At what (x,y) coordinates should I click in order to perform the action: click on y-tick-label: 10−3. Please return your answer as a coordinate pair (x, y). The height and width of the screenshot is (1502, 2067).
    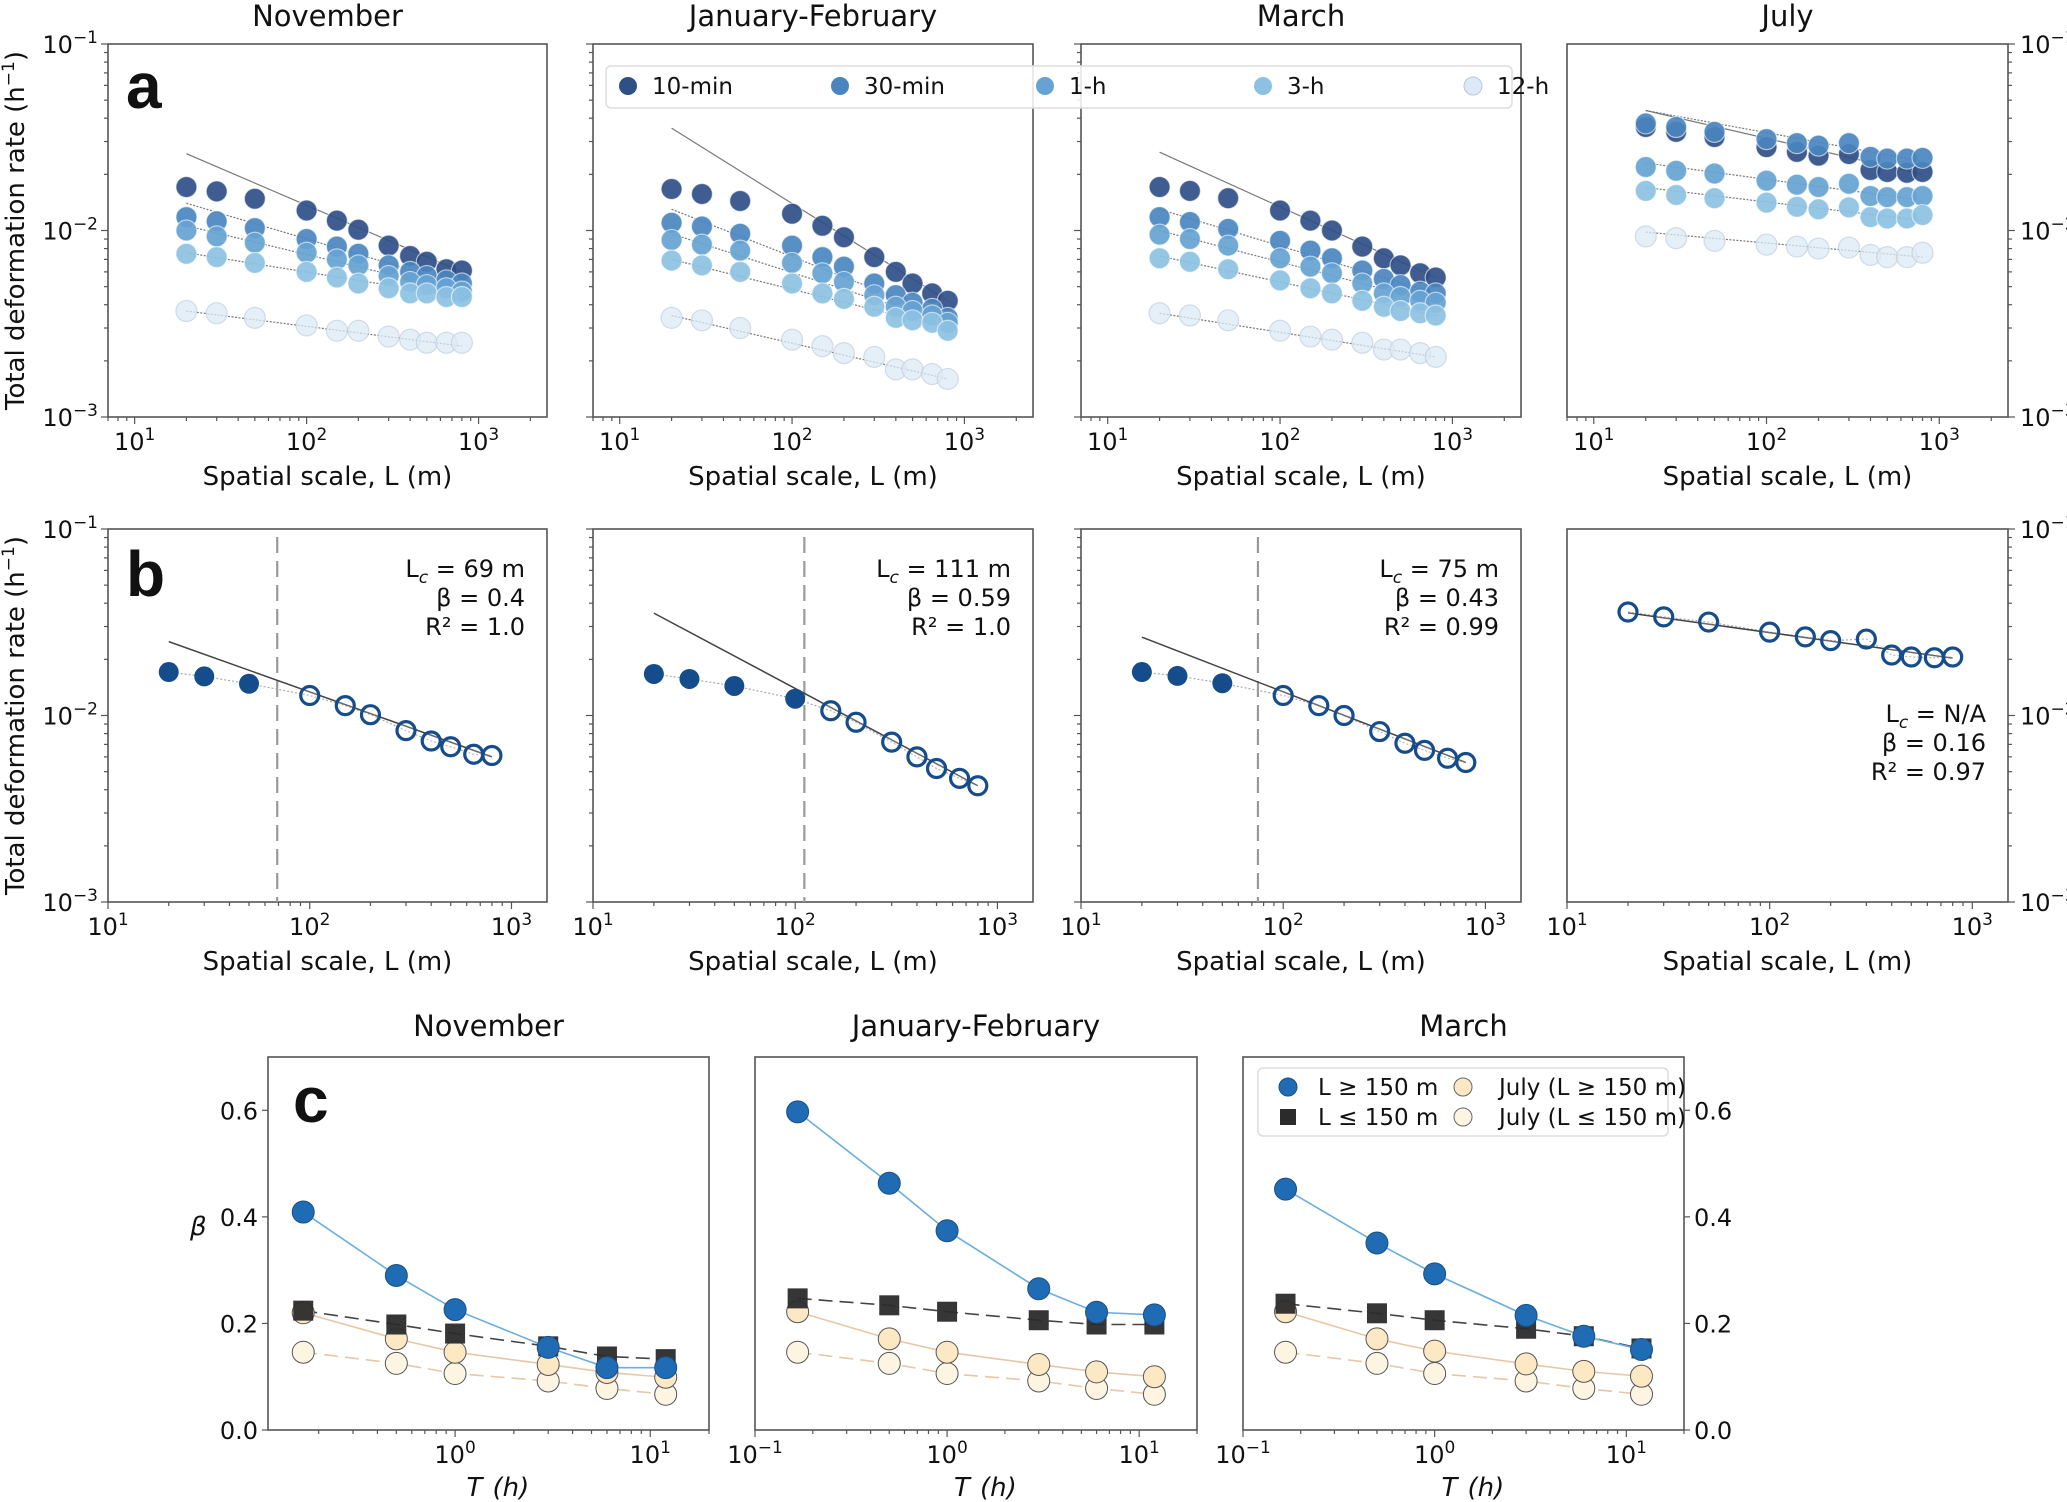
    Looking at the image, I should click on (70, 416).